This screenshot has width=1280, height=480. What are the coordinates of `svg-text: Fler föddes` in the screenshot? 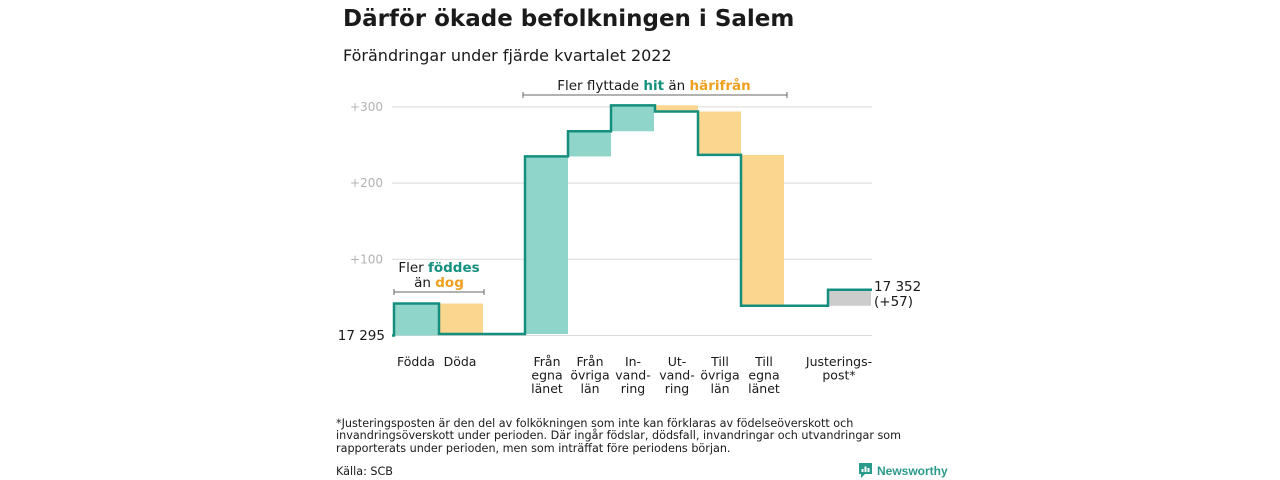 It's located at (438, 268).